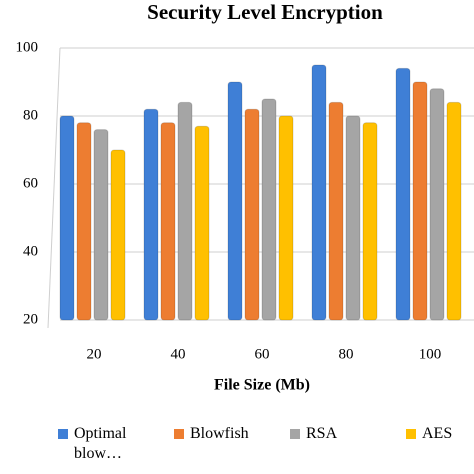  What do you see at coordinates (30, 115) in the screenshot?
I see `y-tick-label: 80` at bounding box center [30, 115].